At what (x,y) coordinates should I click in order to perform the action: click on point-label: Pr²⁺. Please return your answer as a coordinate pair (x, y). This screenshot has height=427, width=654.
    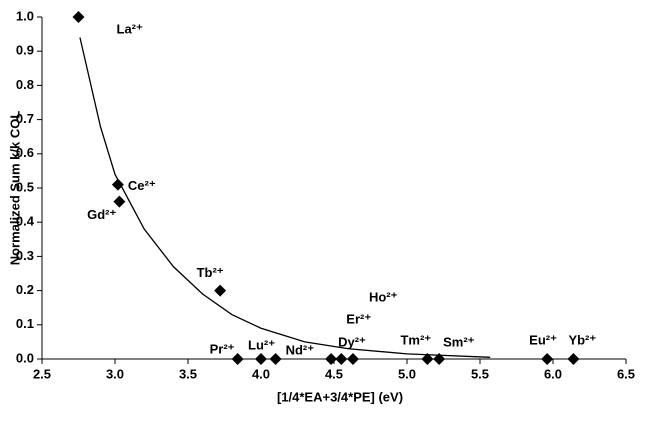
    Looking at the image, I should click on (222, 348).